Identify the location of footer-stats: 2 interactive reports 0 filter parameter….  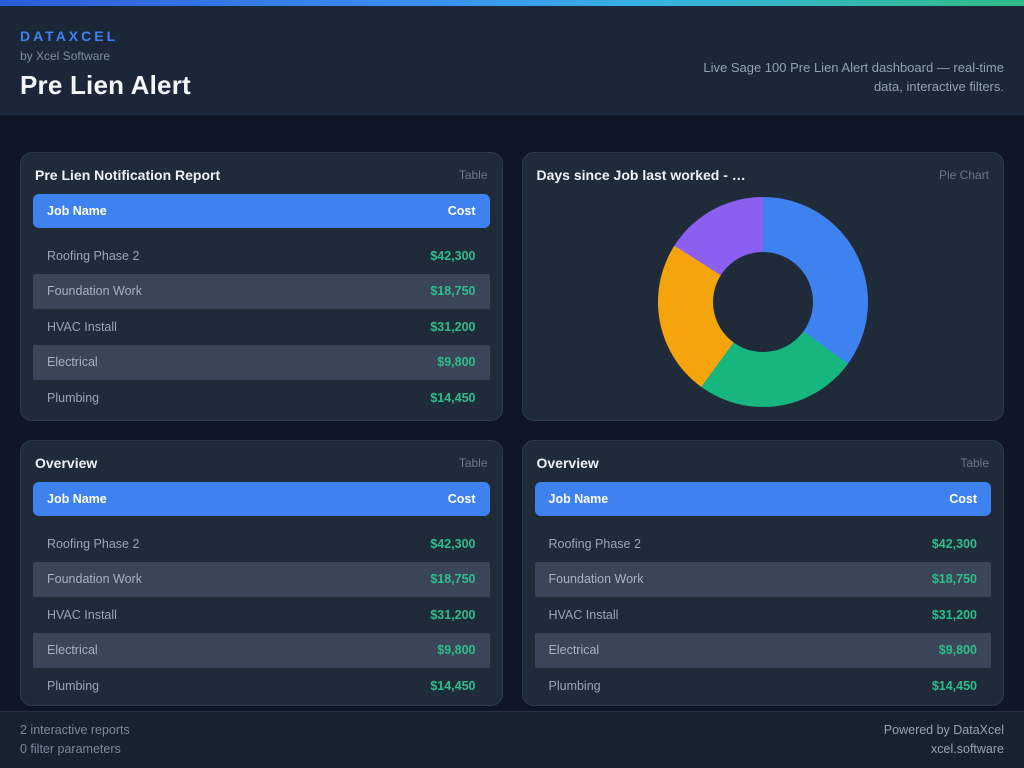
(75, 744).